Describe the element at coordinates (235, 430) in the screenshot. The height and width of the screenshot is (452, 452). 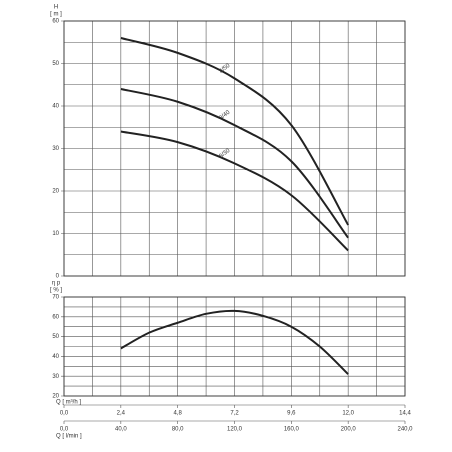
I see `x2-tick-label: 120,0` at that location.